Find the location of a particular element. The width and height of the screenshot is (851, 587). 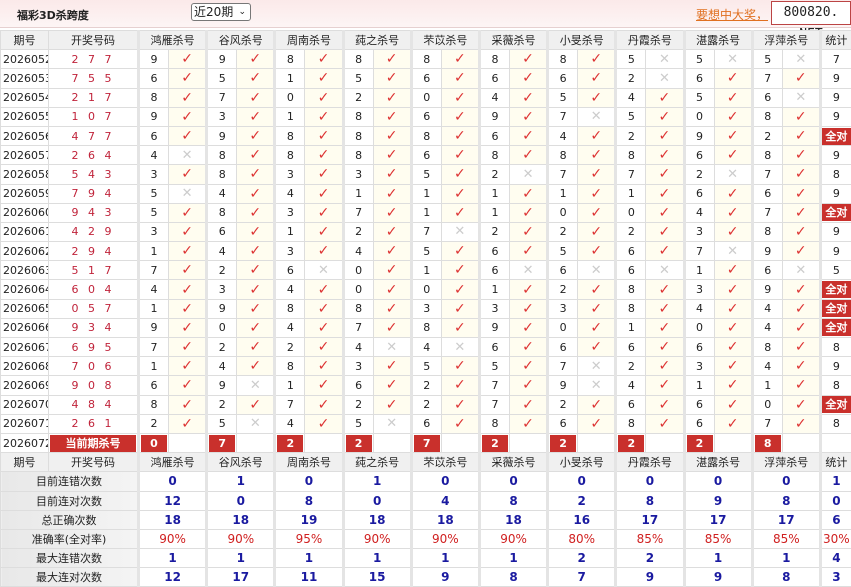

draw-number: 7 0 6 is located at coordinates (94, 366).